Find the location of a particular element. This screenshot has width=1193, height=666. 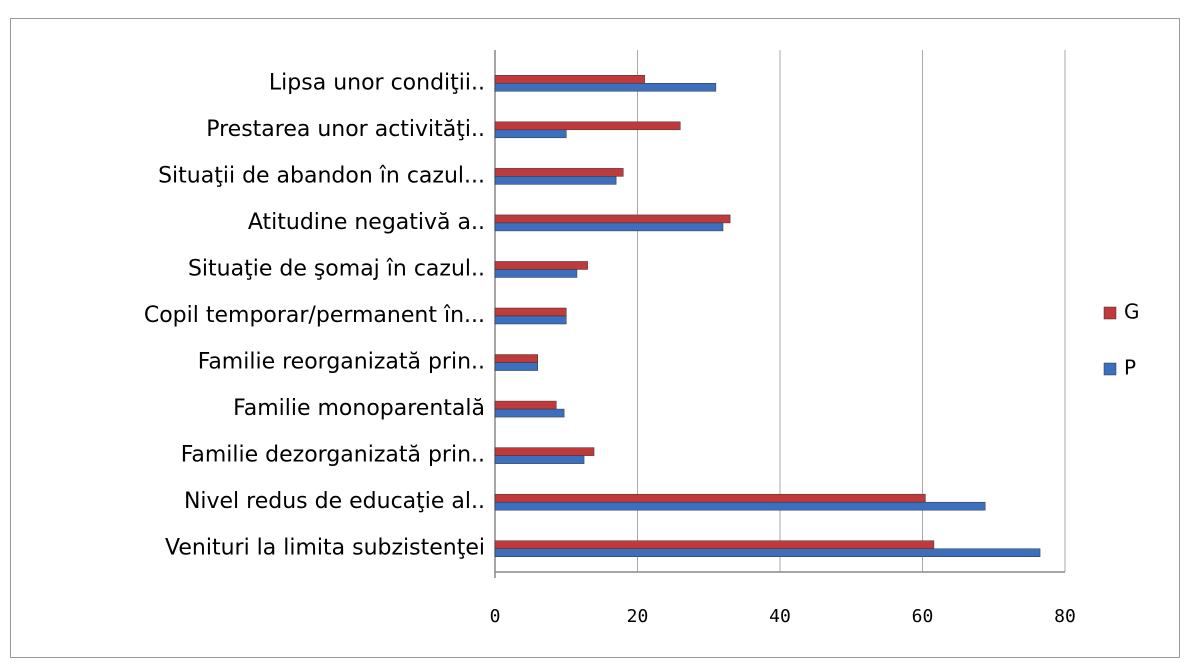

x-tick-label: 20 is located at coordinates (638, 616).